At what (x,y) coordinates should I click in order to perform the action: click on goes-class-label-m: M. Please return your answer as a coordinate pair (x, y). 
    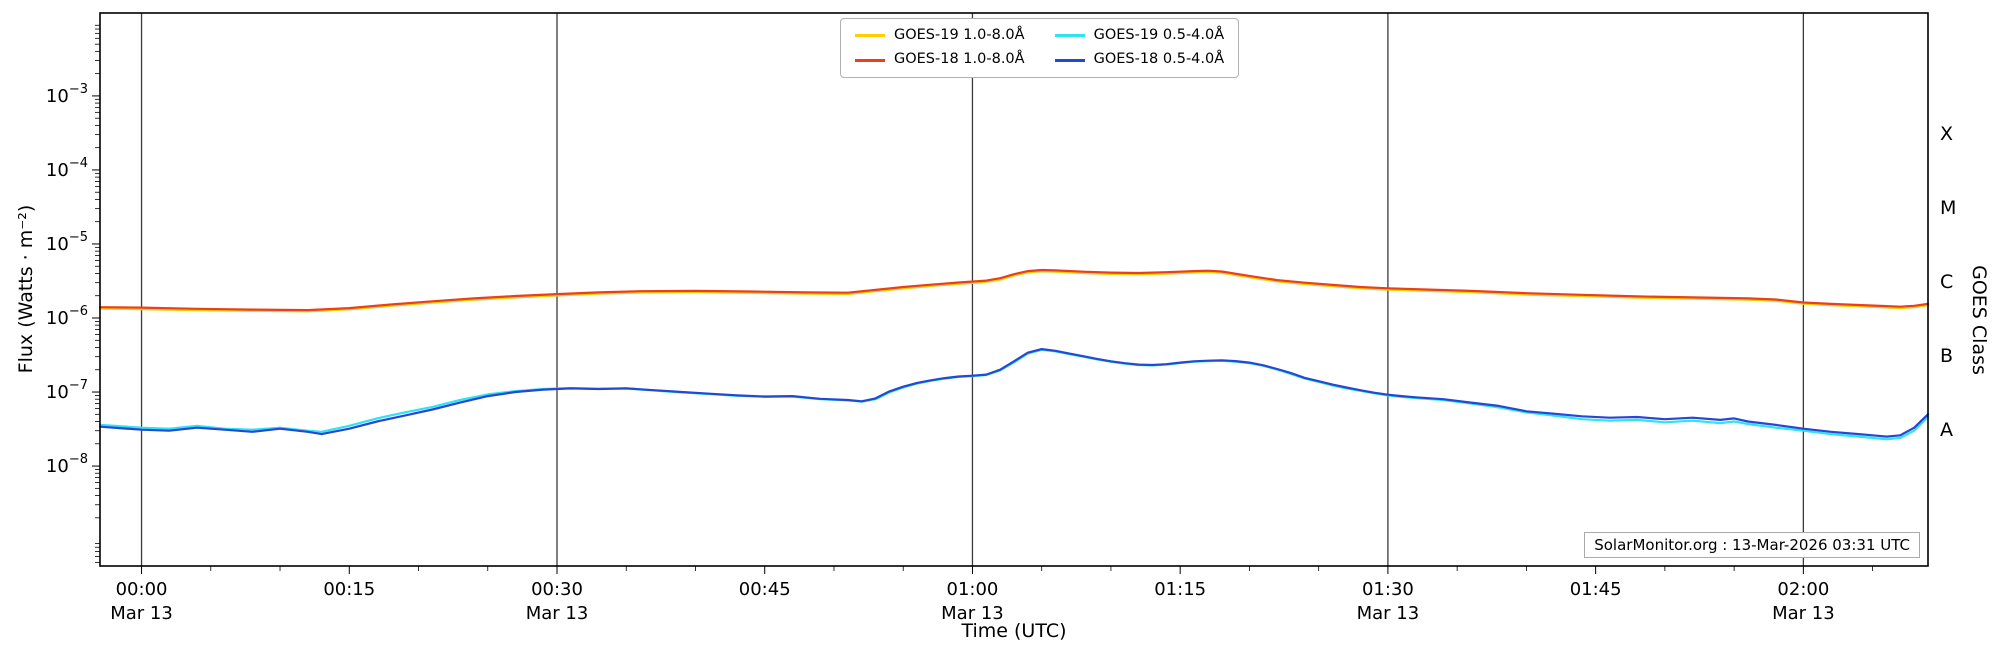
    Looking at the image, I should click on (1948, 208).